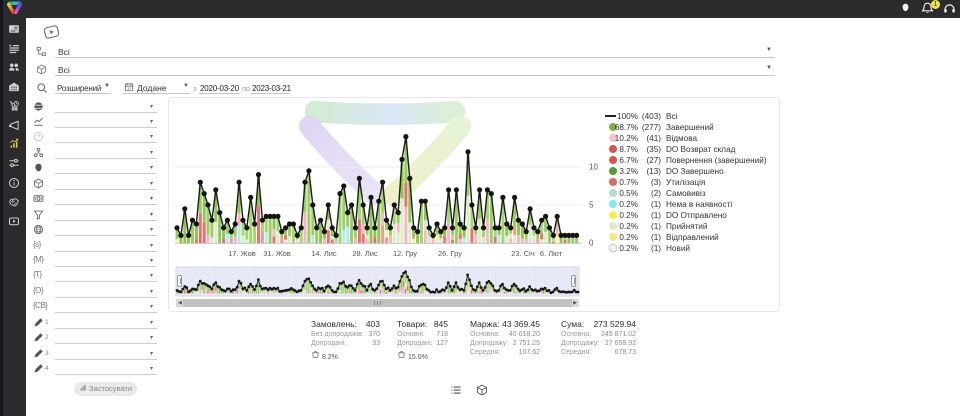 The image size is (960, 416). What do you see at coordinates (699, 204) in the screenshot?
I see `svg-text: Нема в наявності` at bounding box center [699, 204].